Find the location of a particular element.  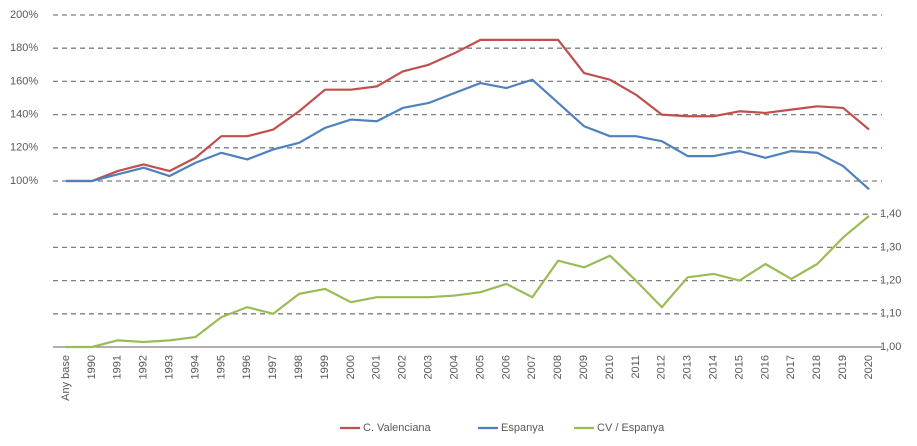

legend-label: CV / Espanya is located at coordinates (631, 428).